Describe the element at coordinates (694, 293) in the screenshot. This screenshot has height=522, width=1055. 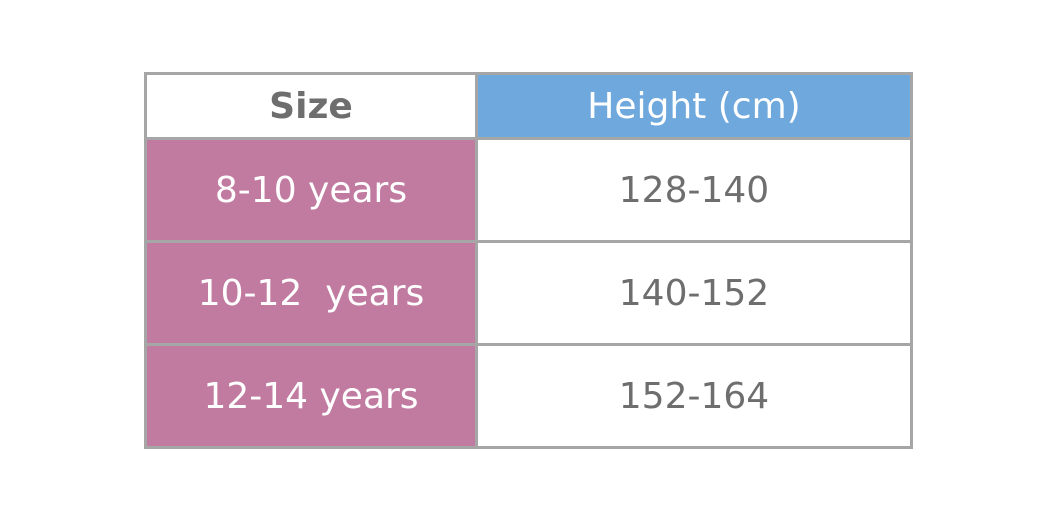
I see `table-cell: 140-152` at that location.